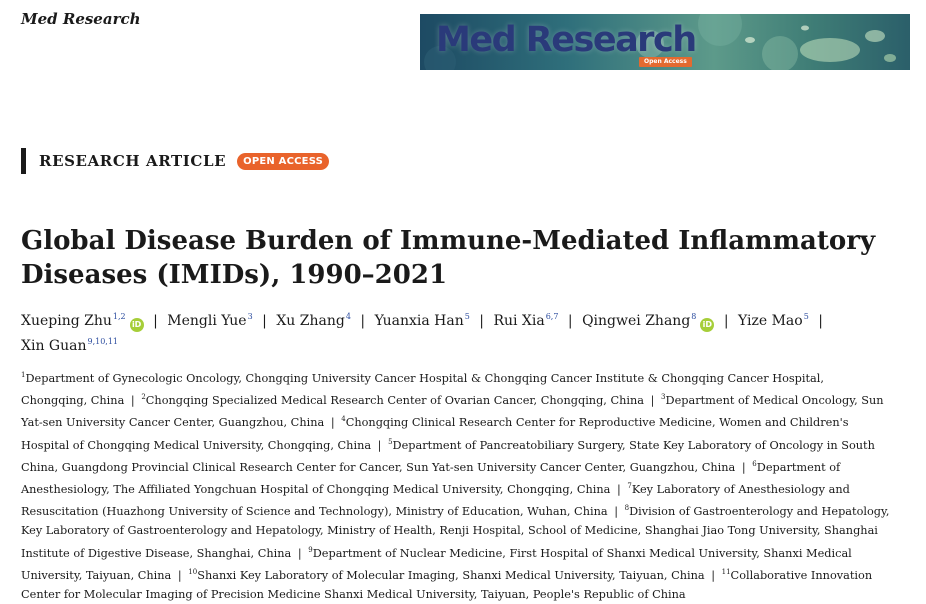  Describe the element at coordinates (283, 161) in the screenshot. I see `open-access-badge: OPEN ACCESS` at that location.